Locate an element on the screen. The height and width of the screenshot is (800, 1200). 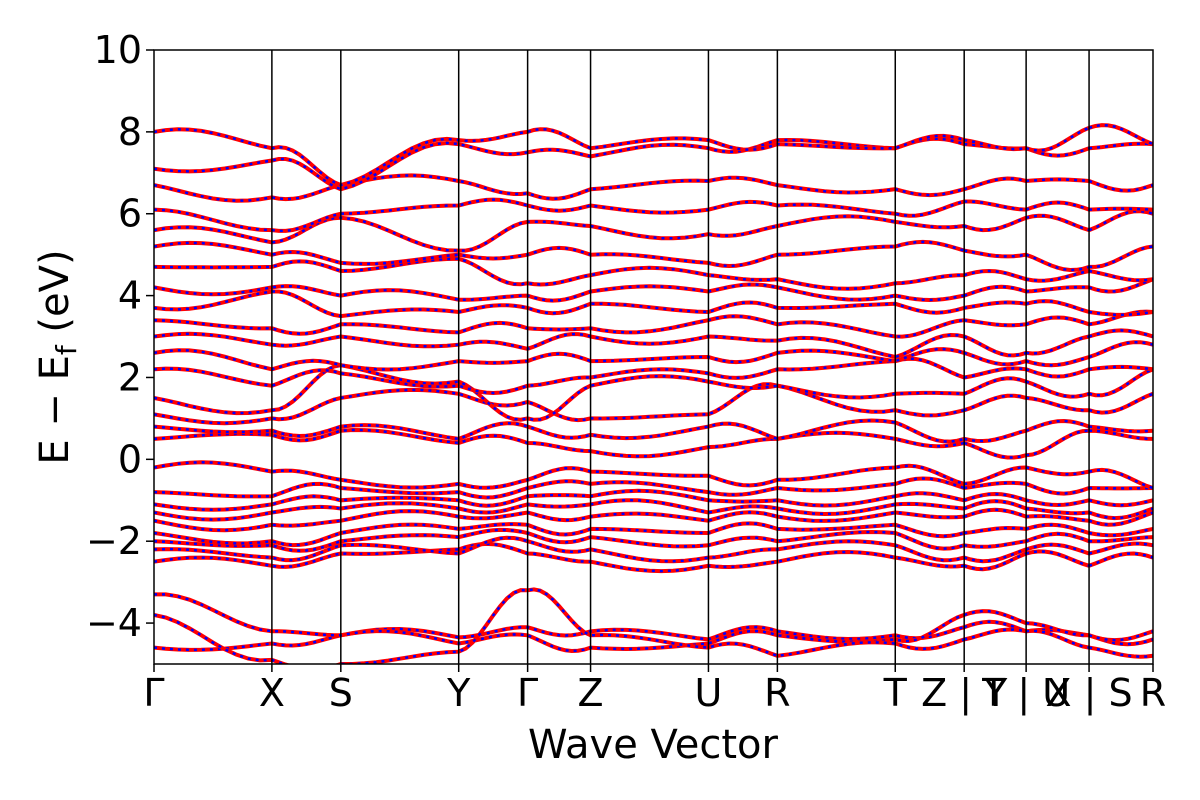
band-7-dotted is located at coordinates (653, 520).